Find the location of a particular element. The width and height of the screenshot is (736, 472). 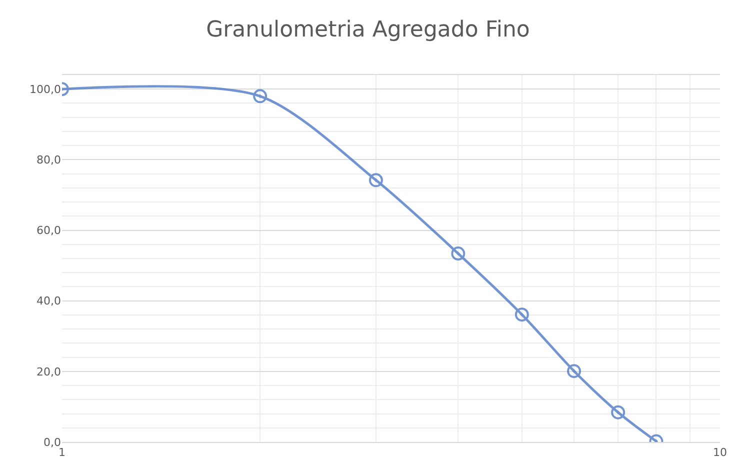

y-tick-label: 60,0 is located at coordinates (48, 231).